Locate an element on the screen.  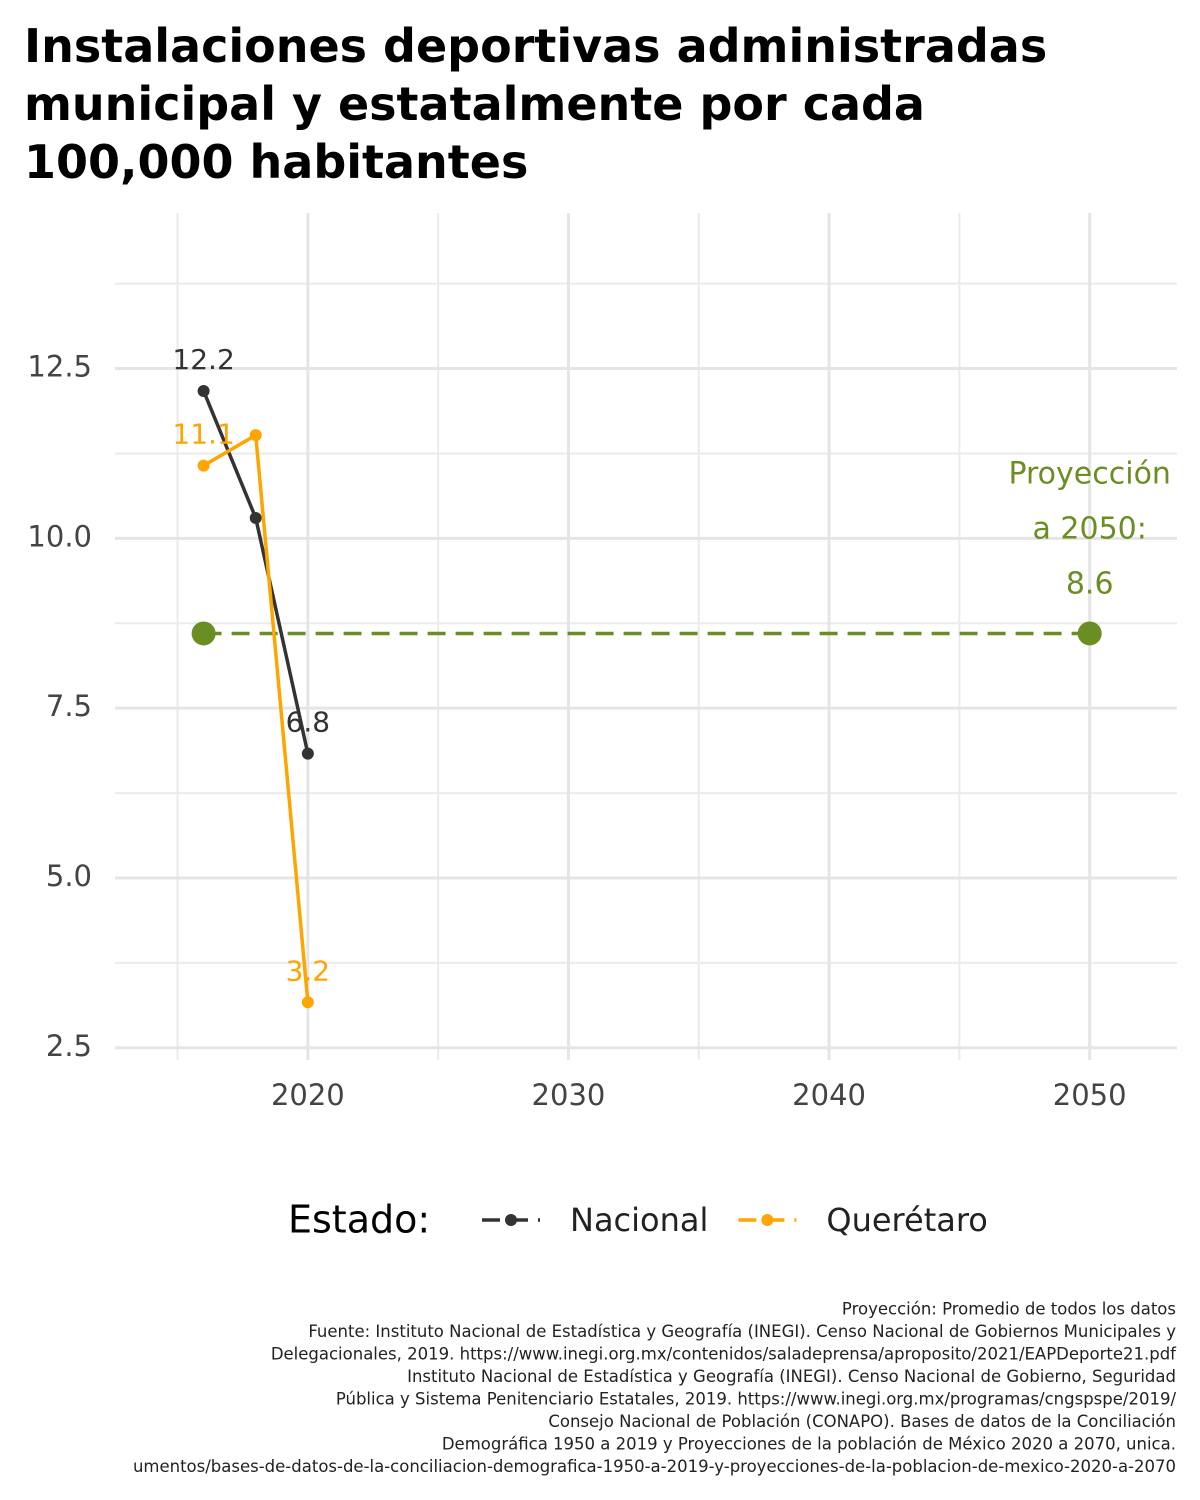
data-label: 6.8 is located at coordinates (308, 722).